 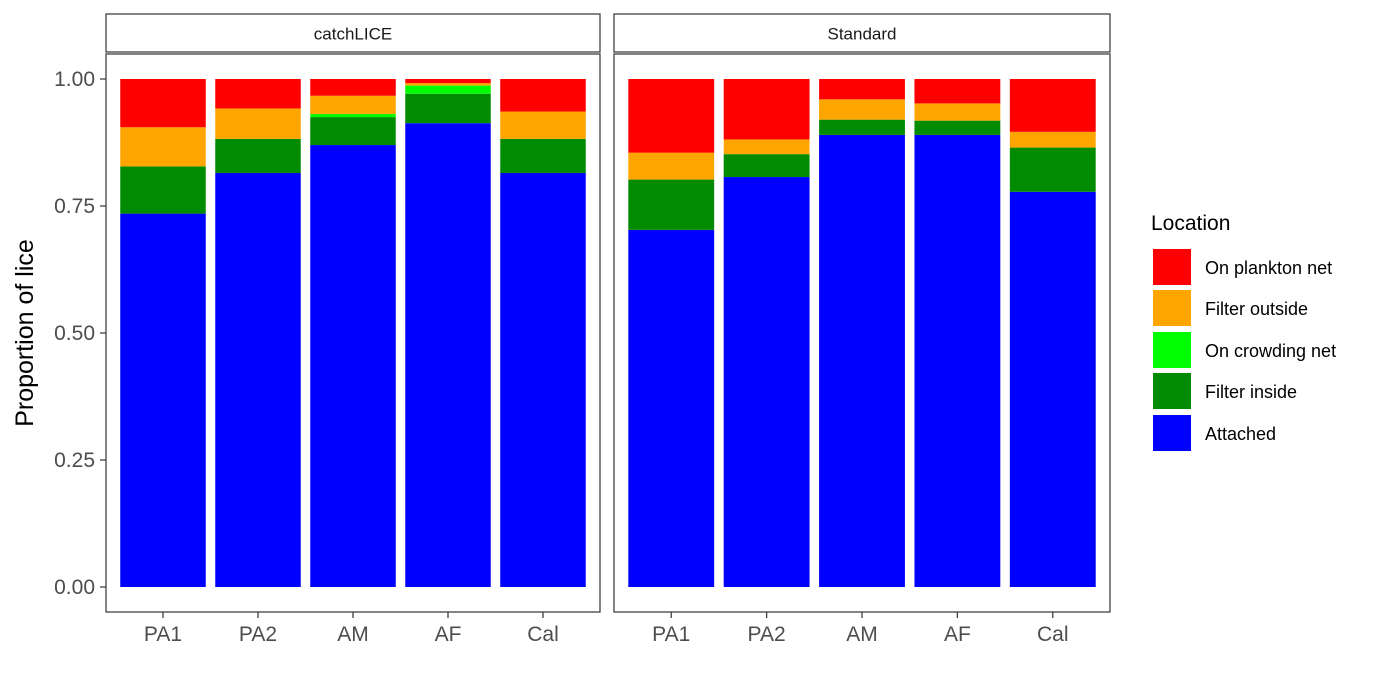 What do you see at coordinates (1172, 350) in the screenshot?
I see `legend-key-on-crowding-net` at bounding box center [1172, 350].